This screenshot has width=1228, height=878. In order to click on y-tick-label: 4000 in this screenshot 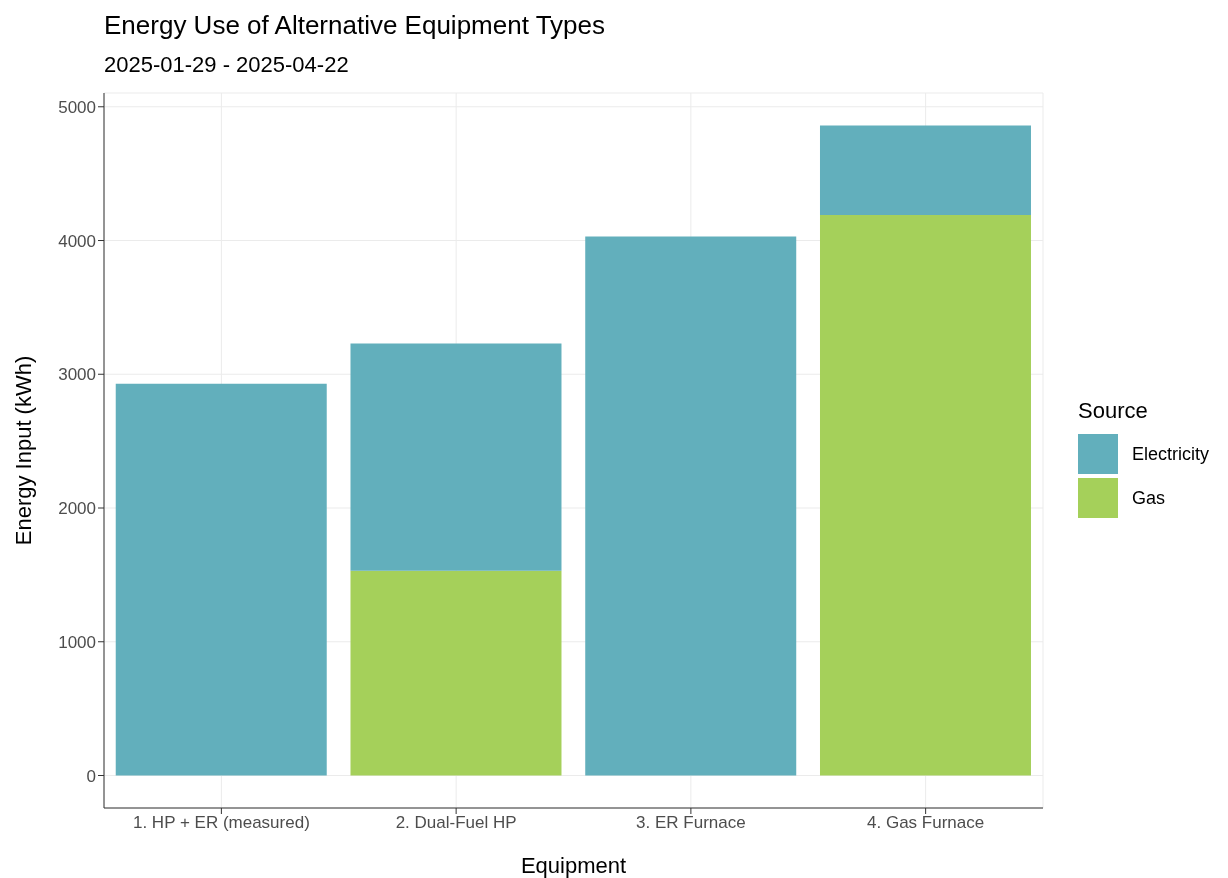, I will do `click(77, 241)`.